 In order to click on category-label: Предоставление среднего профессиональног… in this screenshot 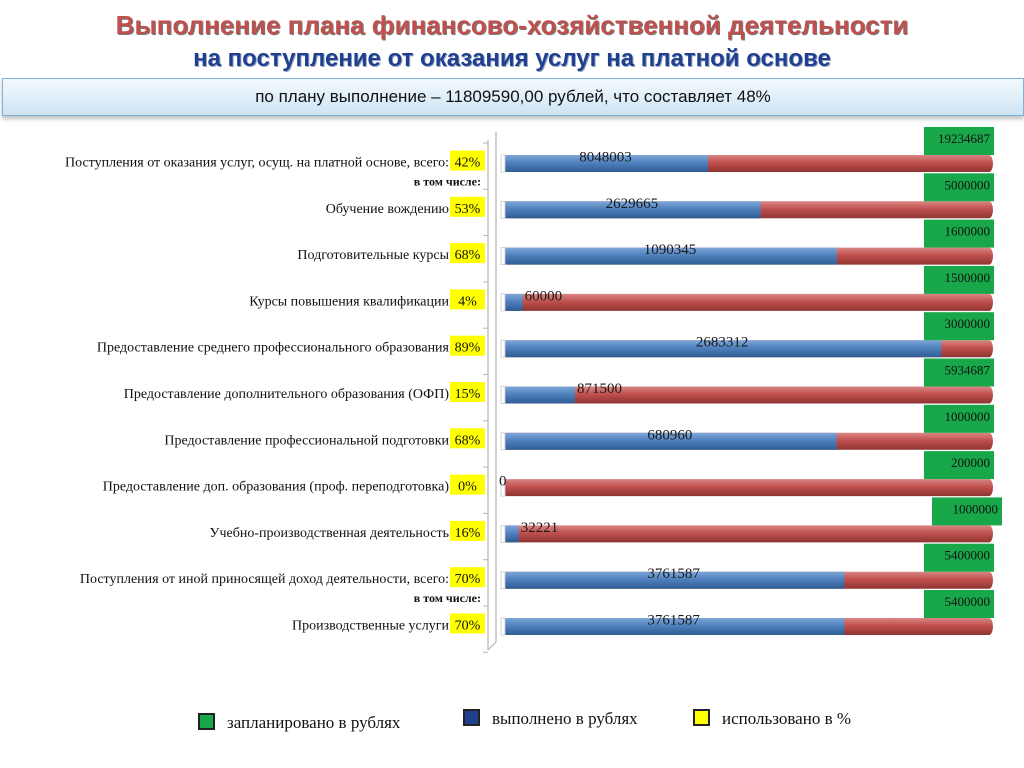, I will do `click(273, 348)`.